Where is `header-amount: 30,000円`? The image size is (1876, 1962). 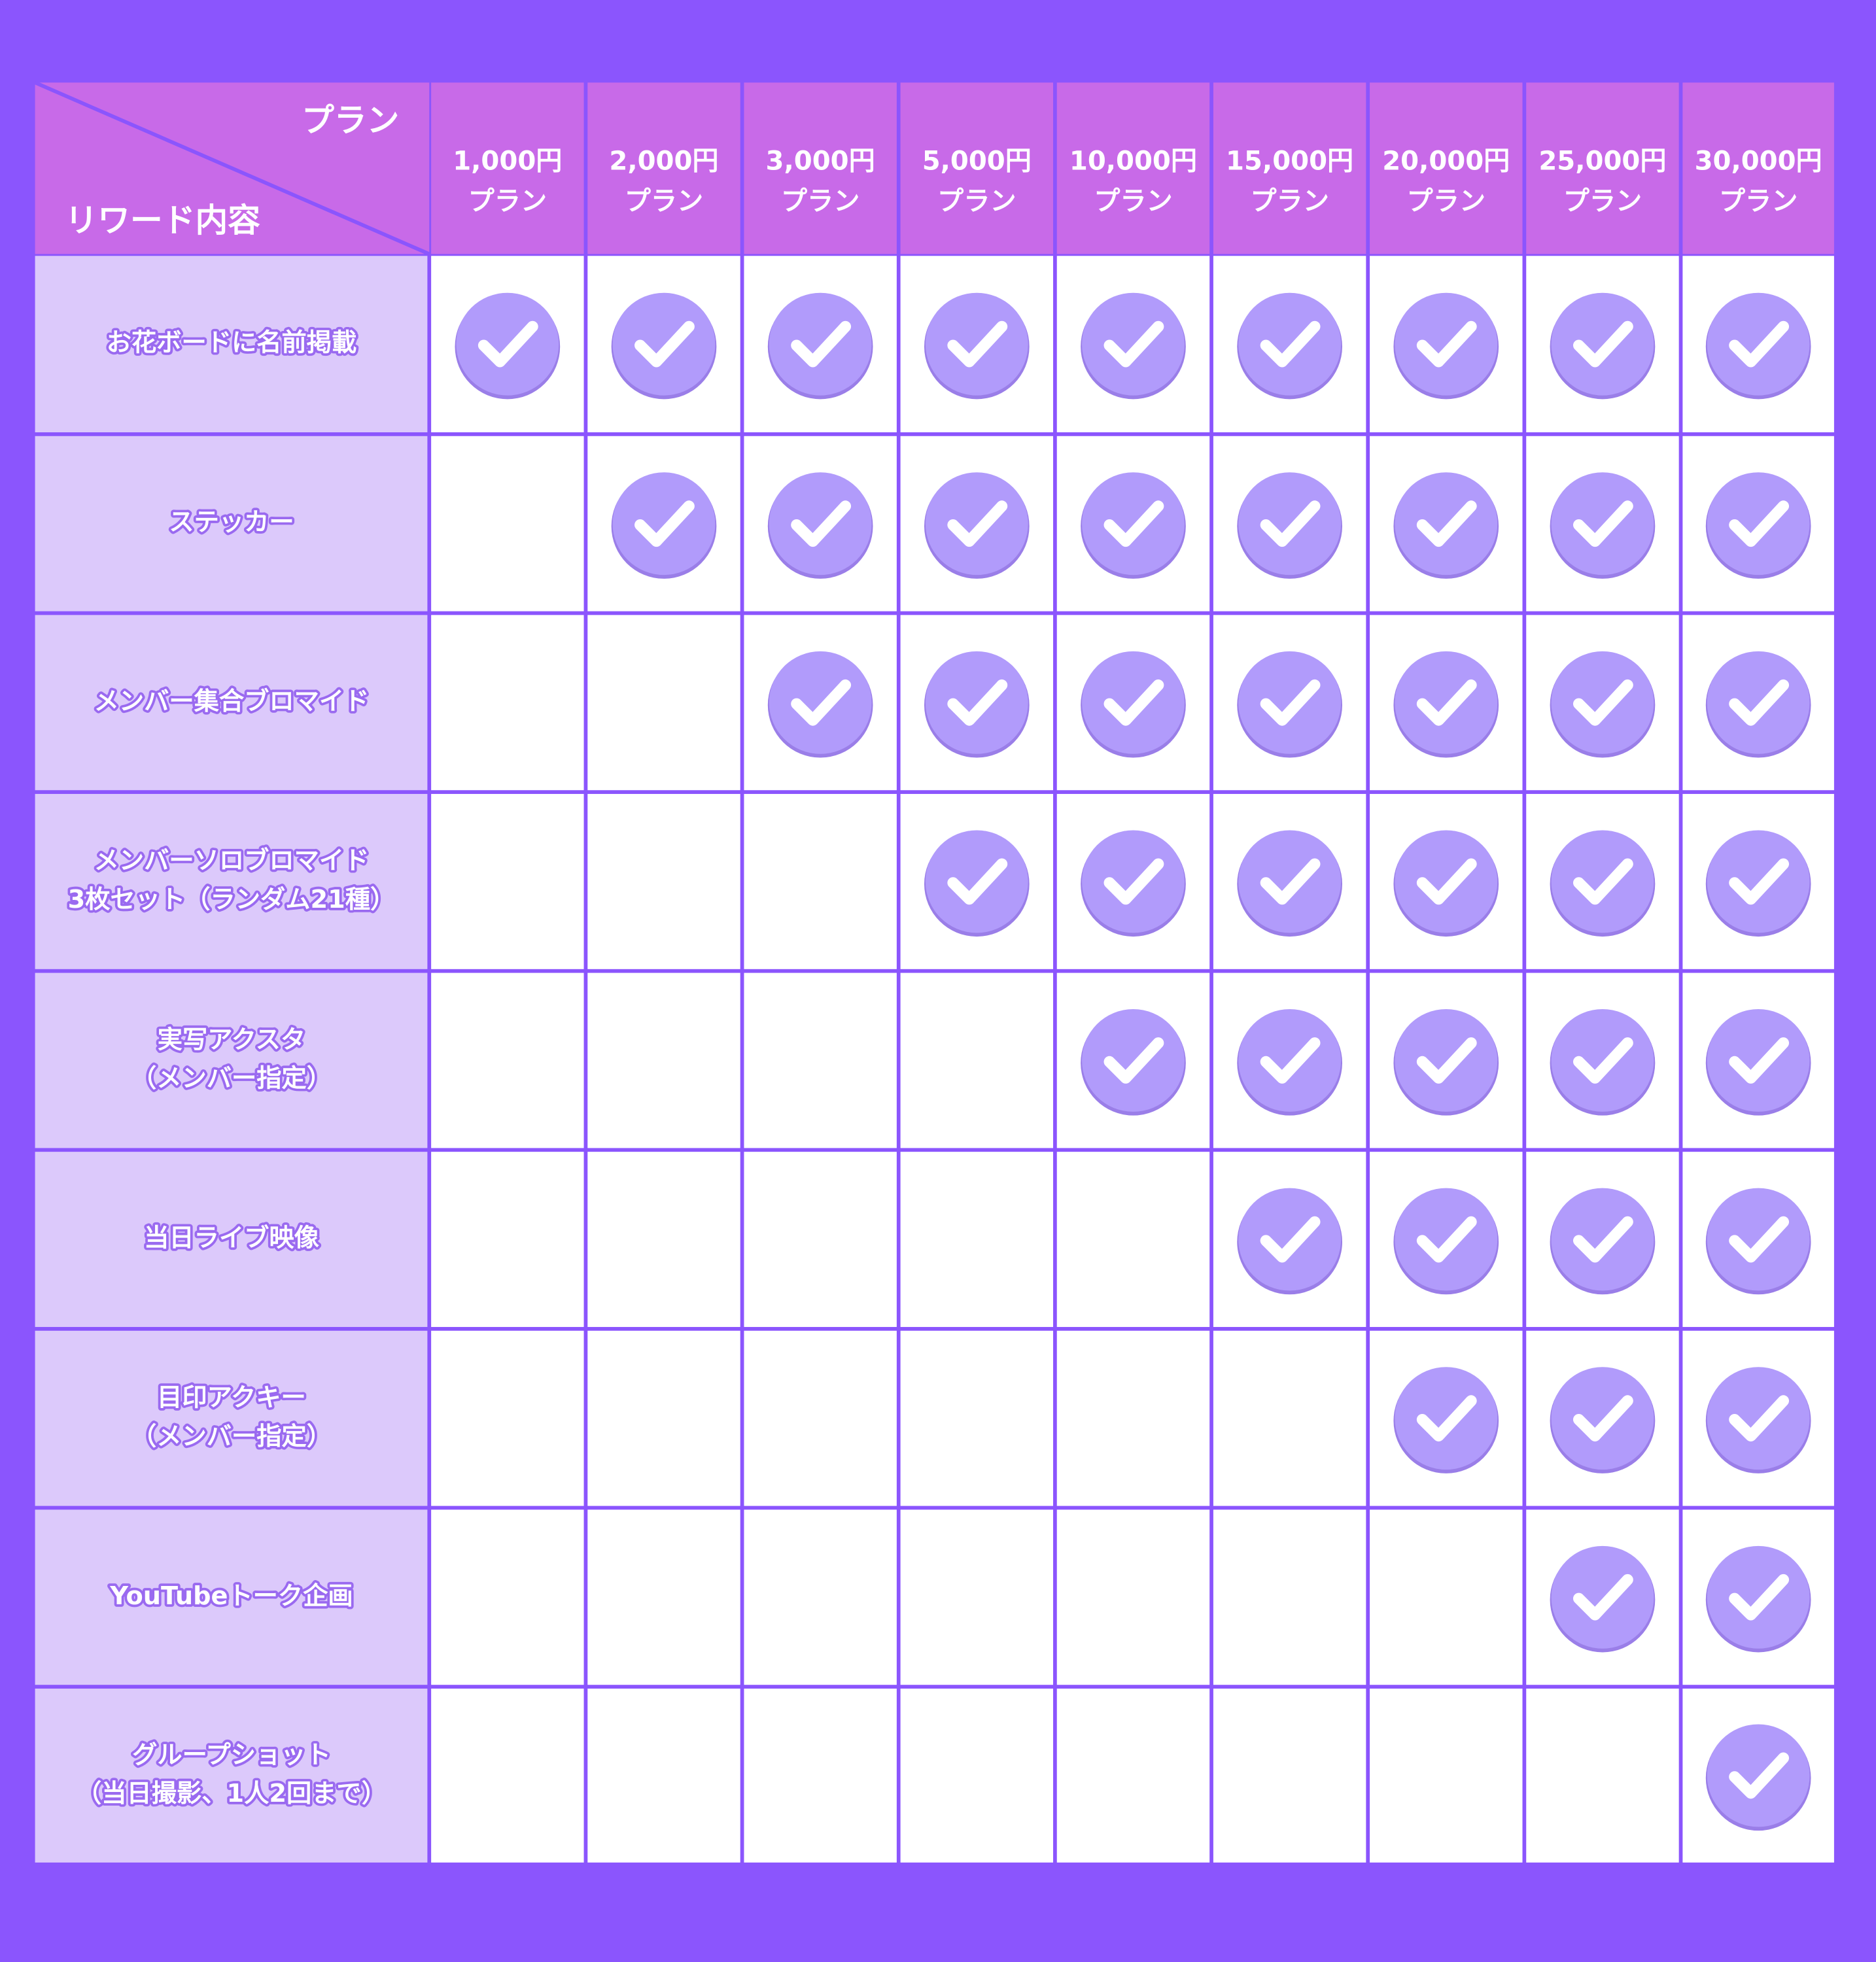
header-amount: 30,000円 is located at coordinates (1758, 161).